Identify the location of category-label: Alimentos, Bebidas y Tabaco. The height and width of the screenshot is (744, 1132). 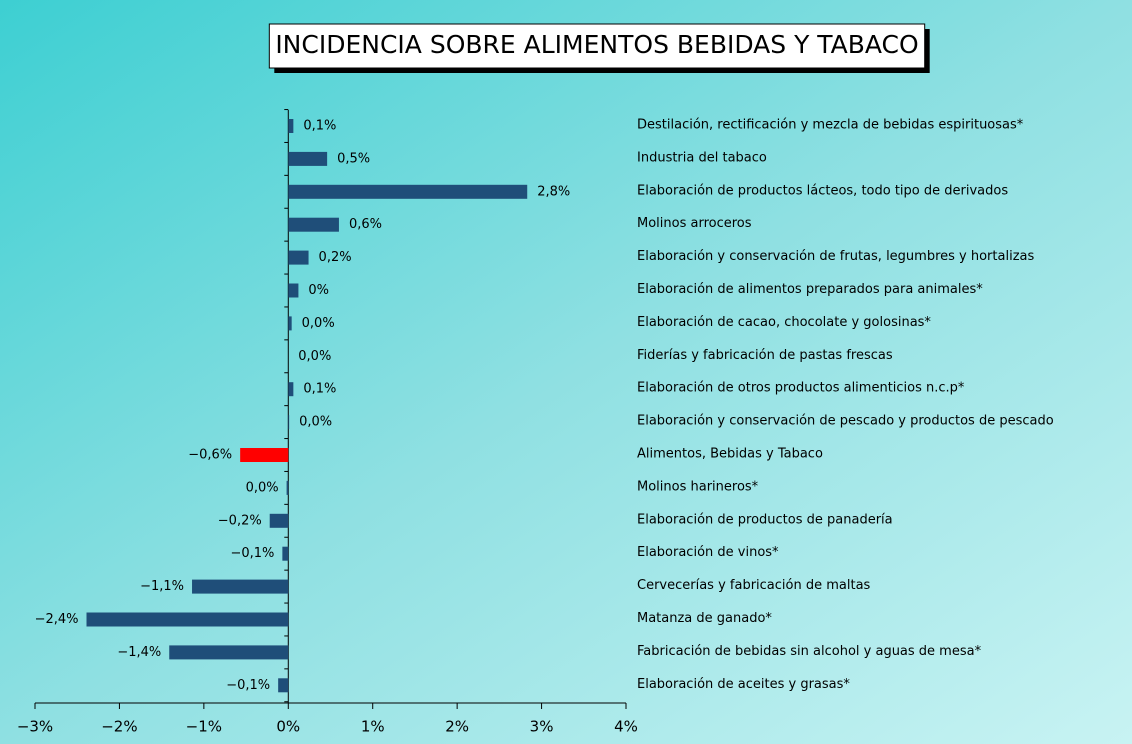
(730, 454).